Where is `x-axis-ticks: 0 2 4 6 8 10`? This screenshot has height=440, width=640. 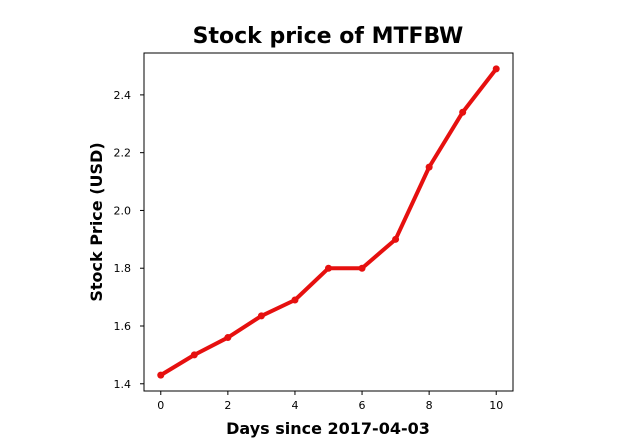 x-axis-ticks: 0 2 4 6 8 10 is located at coordinates (330, 401).